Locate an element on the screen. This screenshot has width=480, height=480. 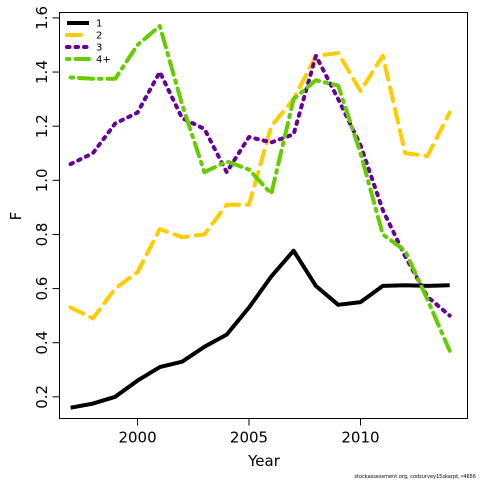
y-tick-label: 1.2 is located at coordinates (42, 126).